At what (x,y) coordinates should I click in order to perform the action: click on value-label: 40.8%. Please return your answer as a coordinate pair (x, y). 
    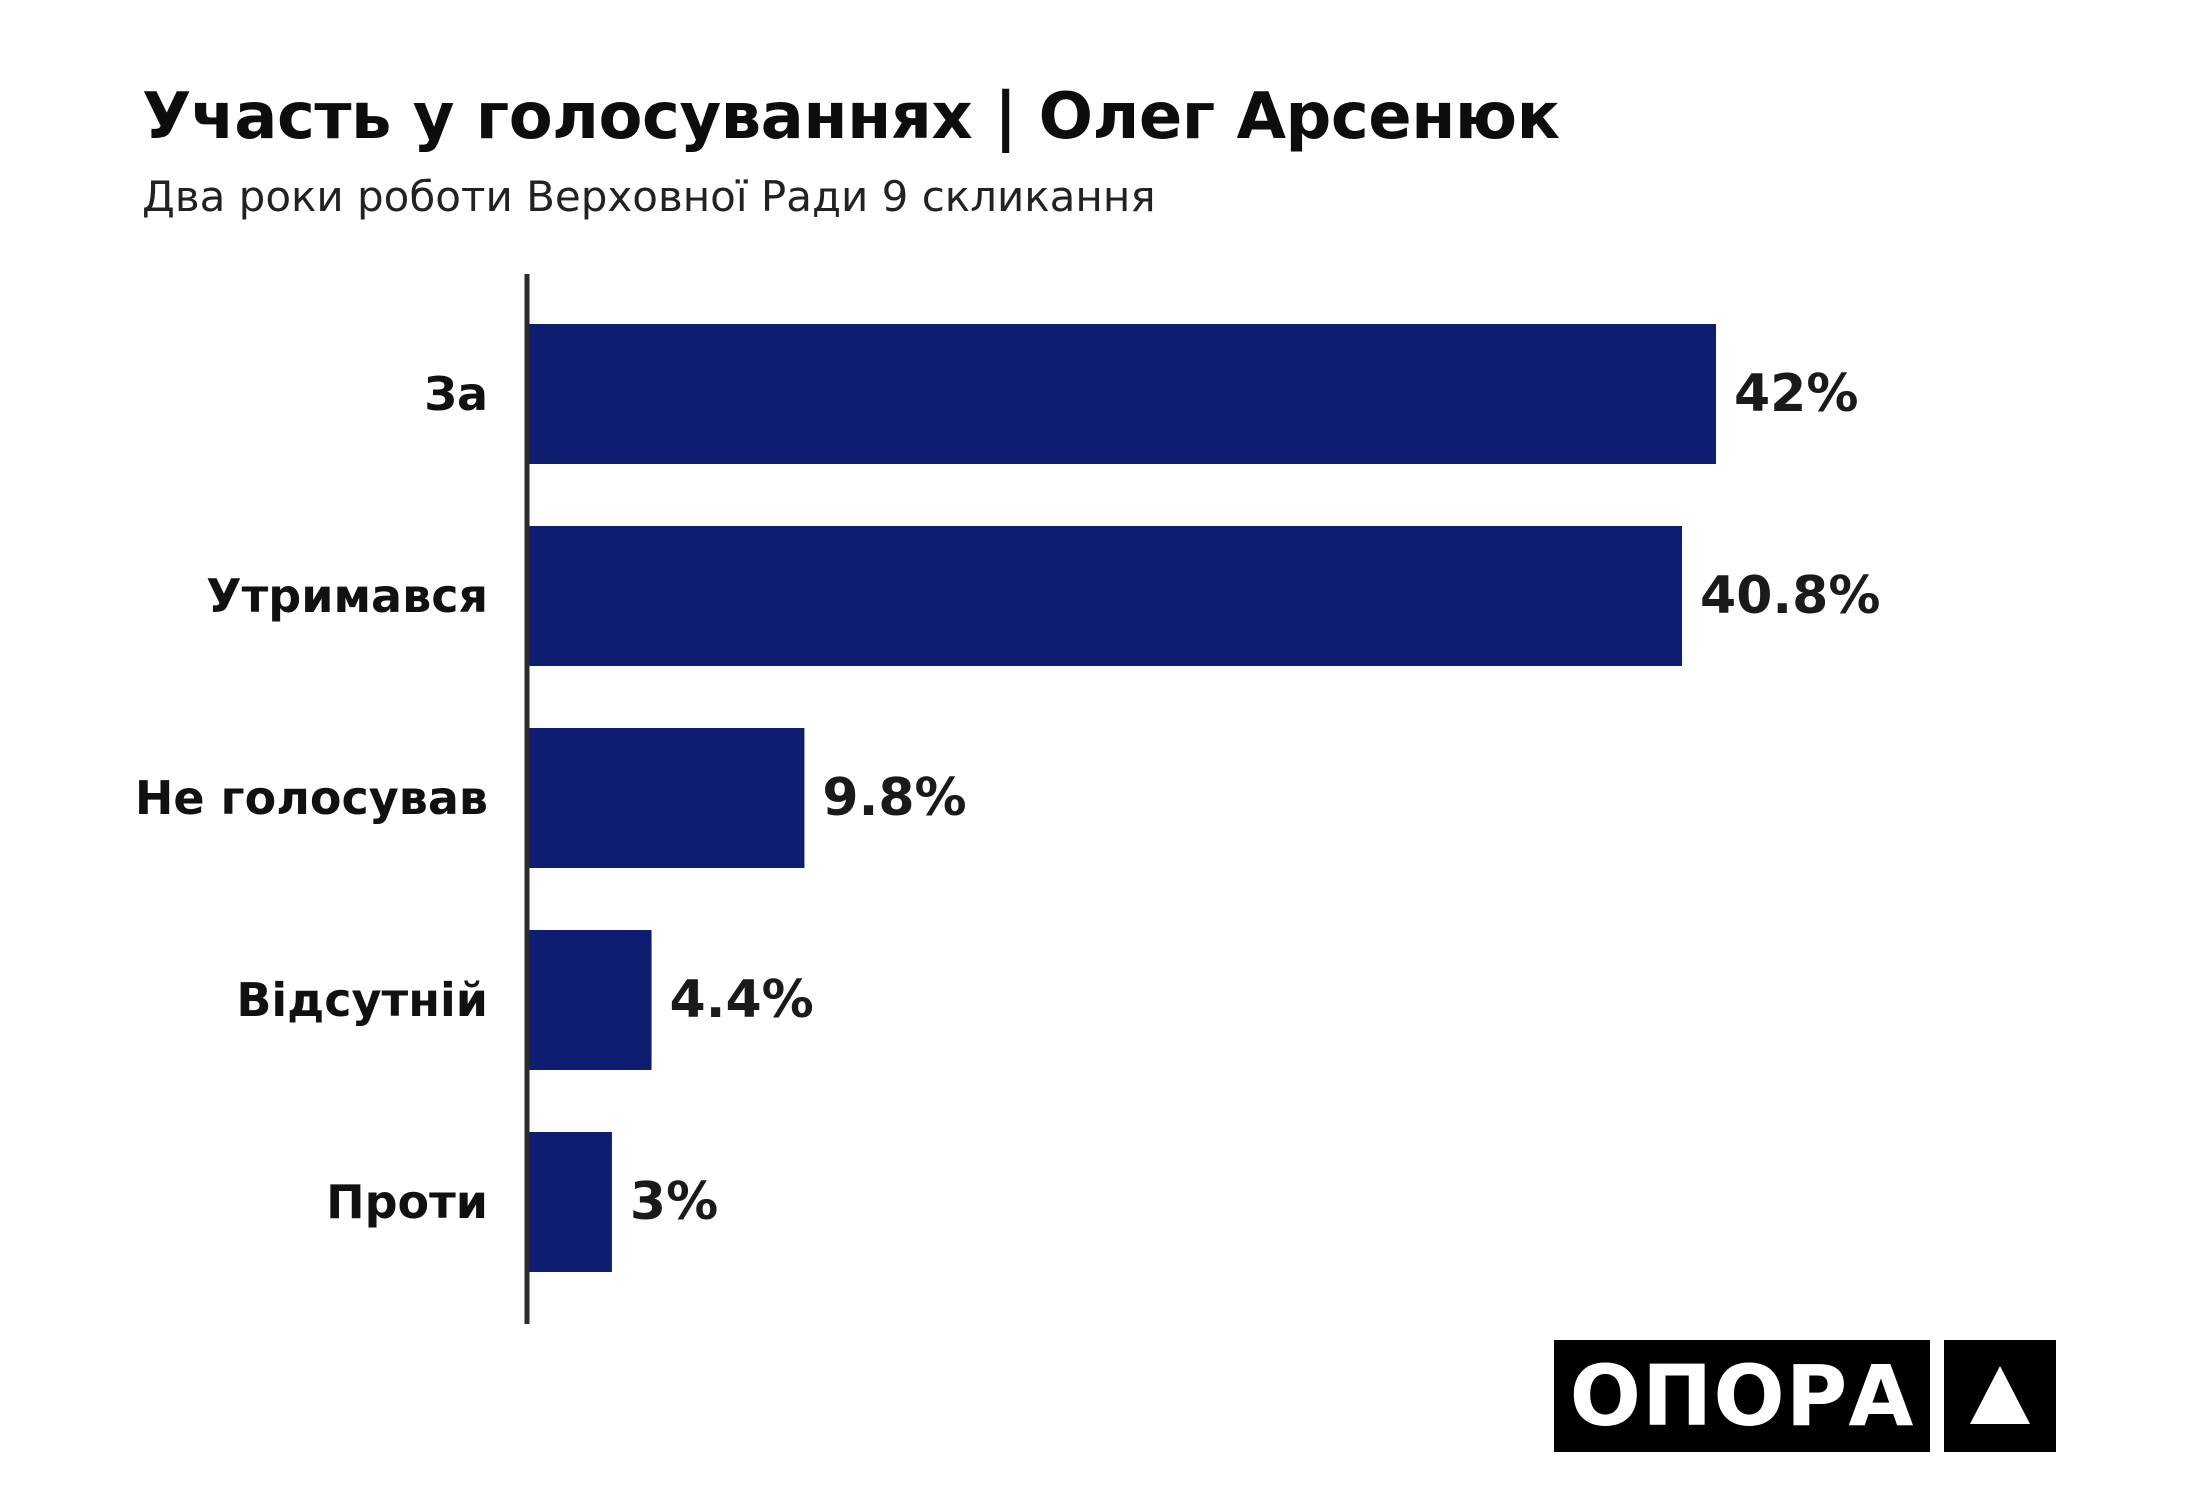
    Looking at the image, I should click on (1790, 596).